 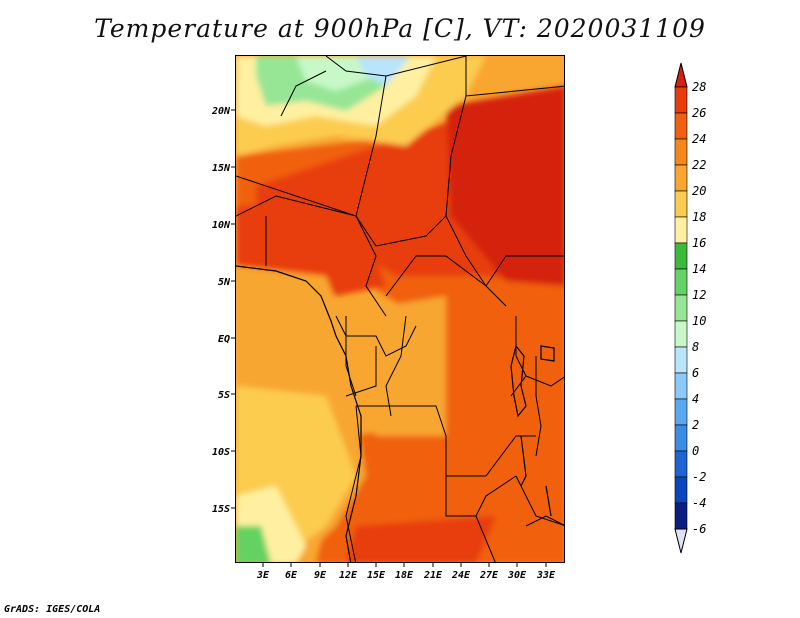 I want to click on lon-tick-12E: 12E, so click(x=348, y=575).